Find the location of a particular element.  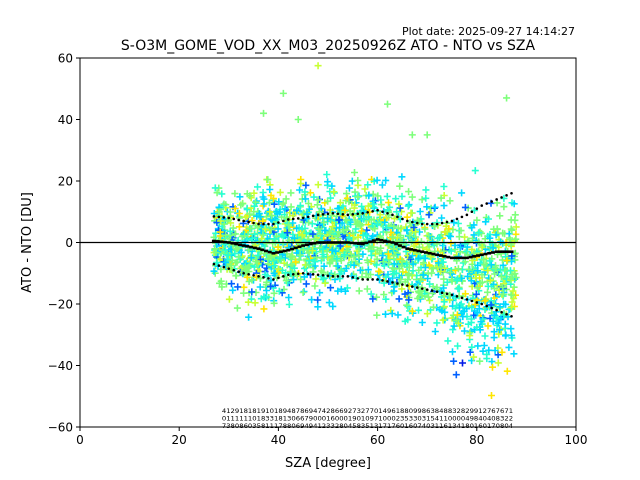

y-tick-label: 20 is located at coordinates (65, 181).